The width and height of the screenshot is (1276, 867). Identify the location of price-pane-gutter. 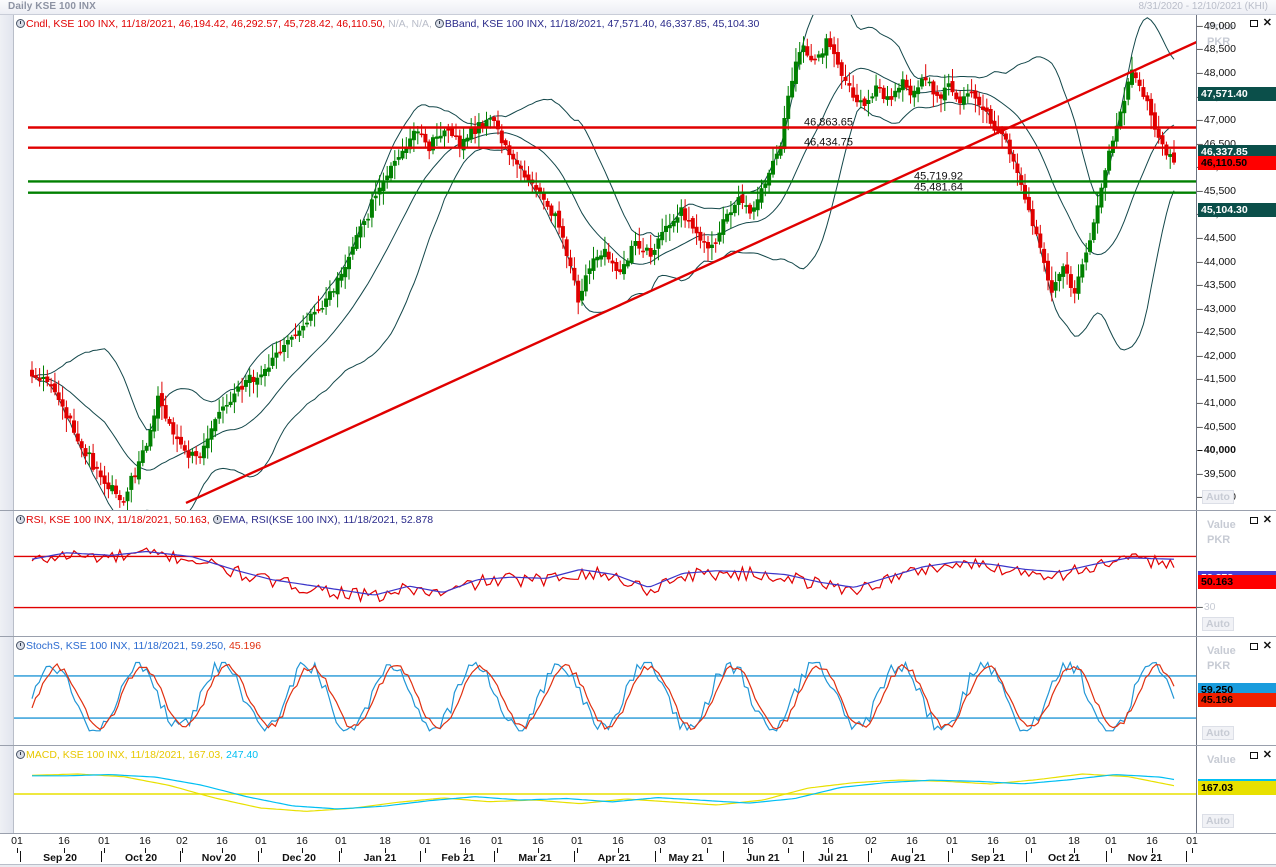
(7, 262).